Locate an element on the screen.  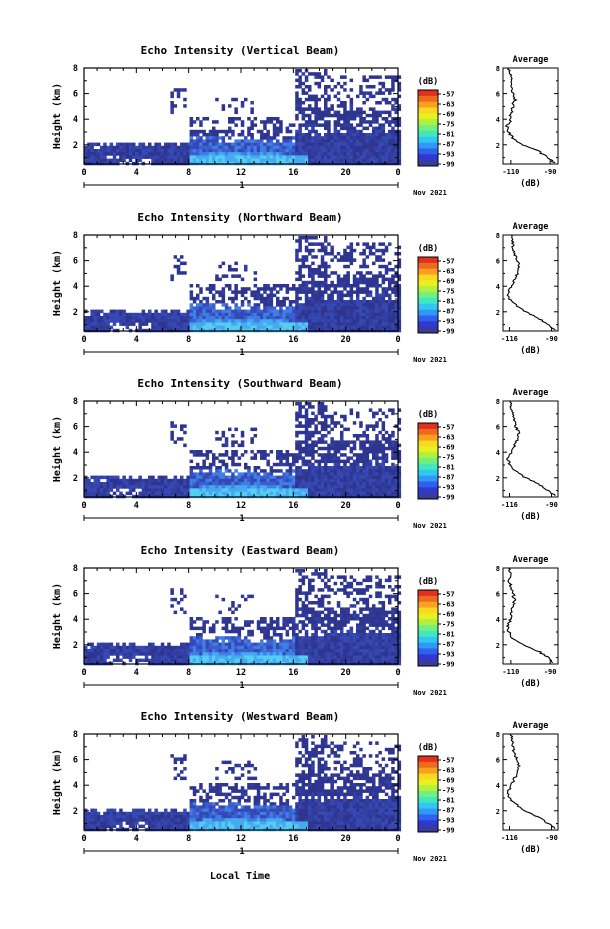
panel-title: Echo Intensity (Eastward Beam) is located at coordinates (240, 550).